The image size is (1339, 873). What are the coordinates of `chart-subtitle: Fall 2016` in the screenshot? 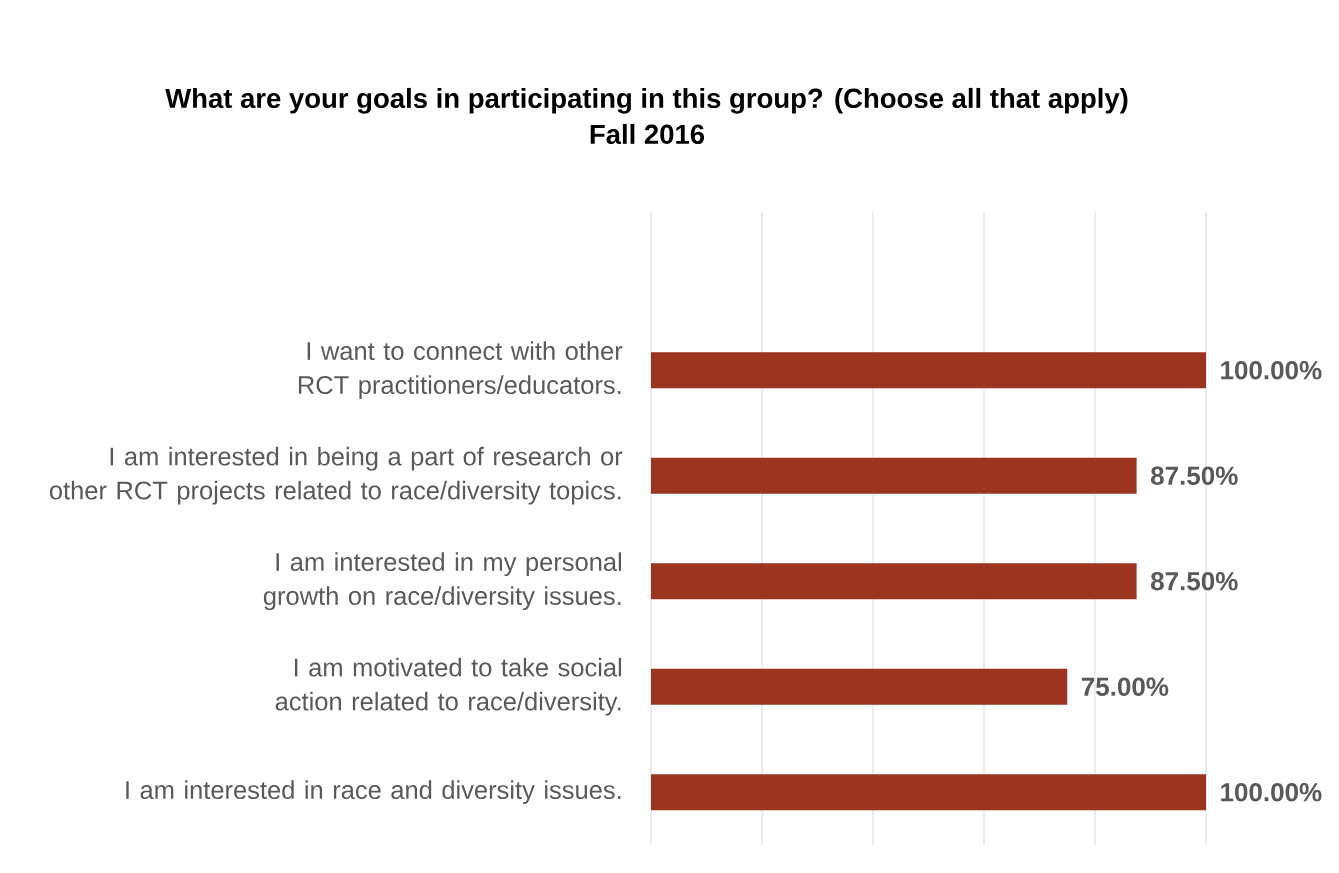 It's located at (647, 134).